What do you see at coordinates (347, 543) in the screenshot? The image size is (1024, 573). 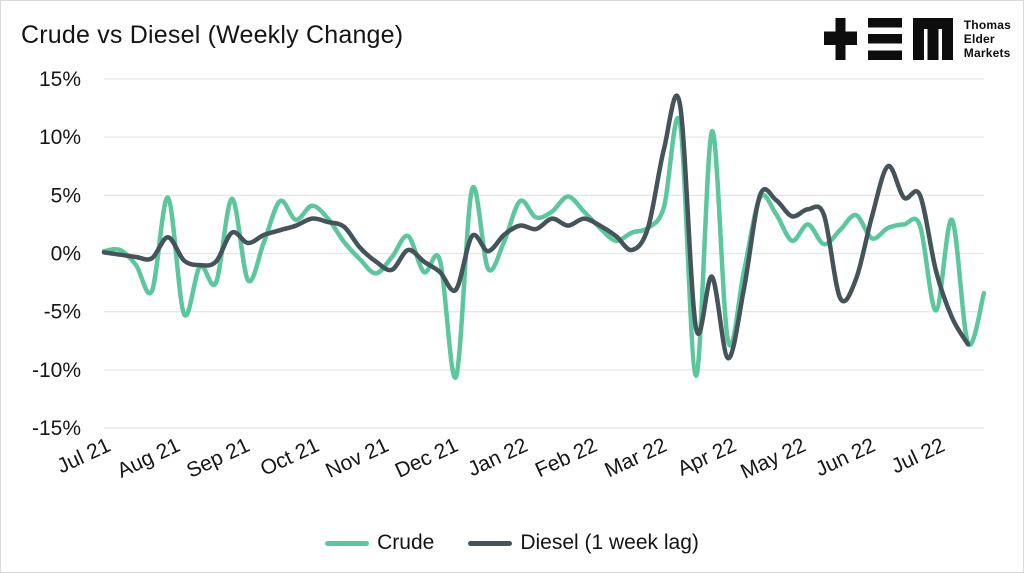 I see `crude-line-swatch` at bounding box center [347, 543].